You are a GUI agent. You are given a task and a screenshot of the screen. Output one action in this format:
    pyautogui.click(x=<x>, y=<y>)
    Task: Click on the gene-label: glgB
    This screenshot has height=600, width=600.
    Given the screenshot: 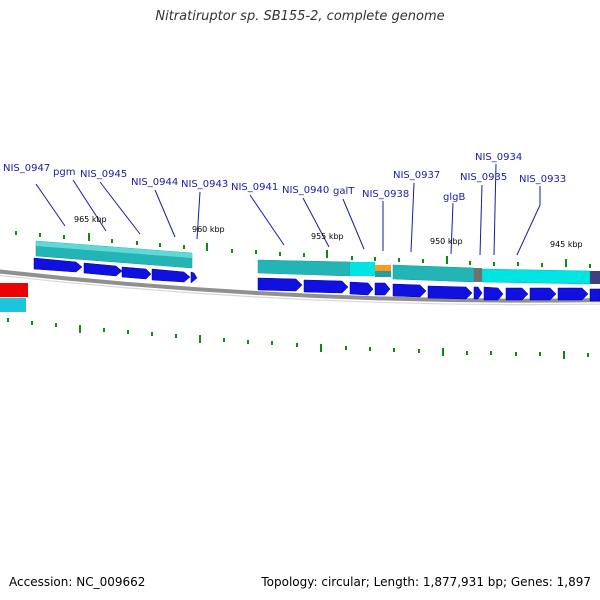 What is the action you would take?
    pyautogui.click(x=454, y=197)
    